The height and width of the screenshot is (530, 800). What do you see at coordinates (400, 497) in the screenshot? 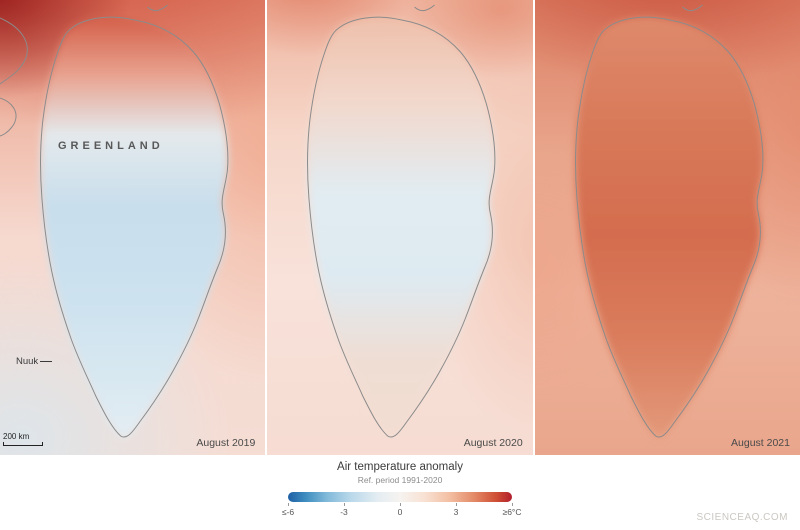
I see `temperature-colorbar` at bounding box center [400, 497].